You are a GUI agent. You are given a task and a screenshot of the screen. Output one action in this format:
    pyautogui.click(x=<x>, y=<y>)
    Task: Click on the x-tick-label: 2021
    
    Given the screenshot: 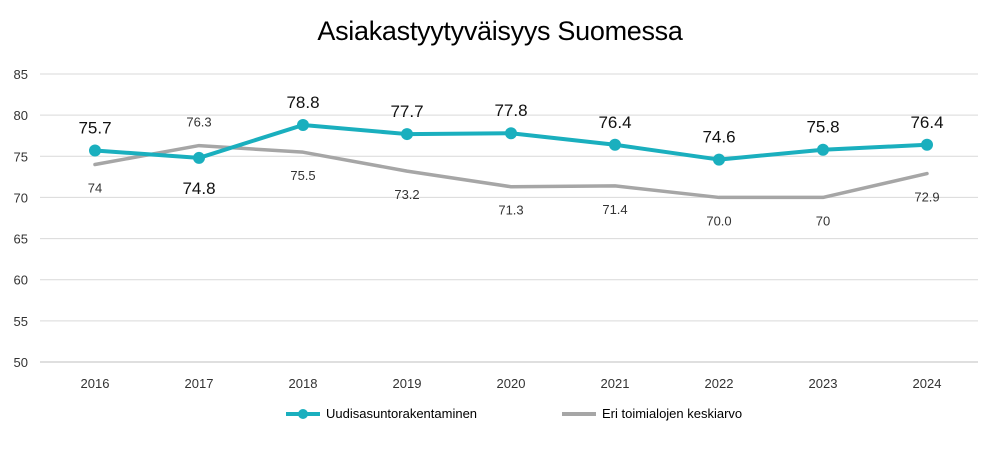 What is the action you would take?
    pyautogui.click(x=615, y=383)
    